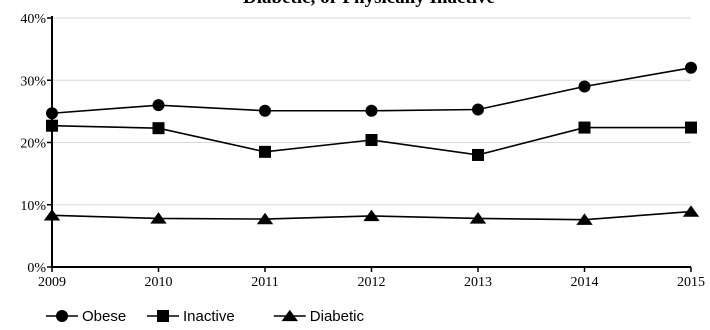 The width and height of the screenshot is (710, 330). What do you see at coordinates (478, 218) in the screenshot?
I see `point-diabetic-2013` at bounding box center [478, 218].